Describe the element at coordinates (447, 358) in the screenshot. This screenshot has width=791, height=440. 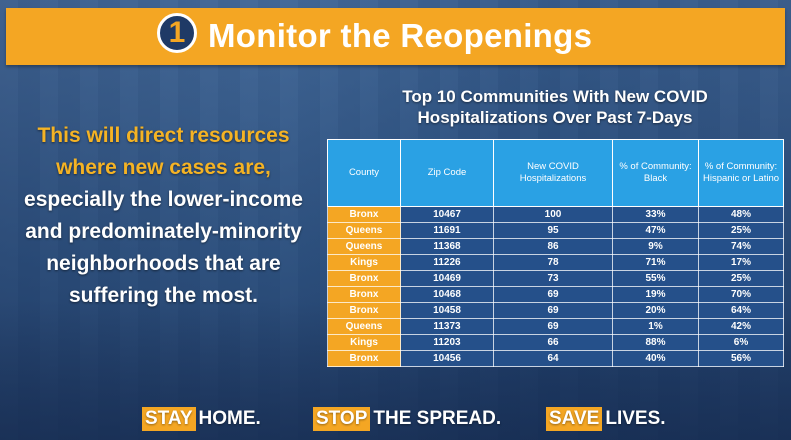
I see `cell-zip-code: 10456` at that location.